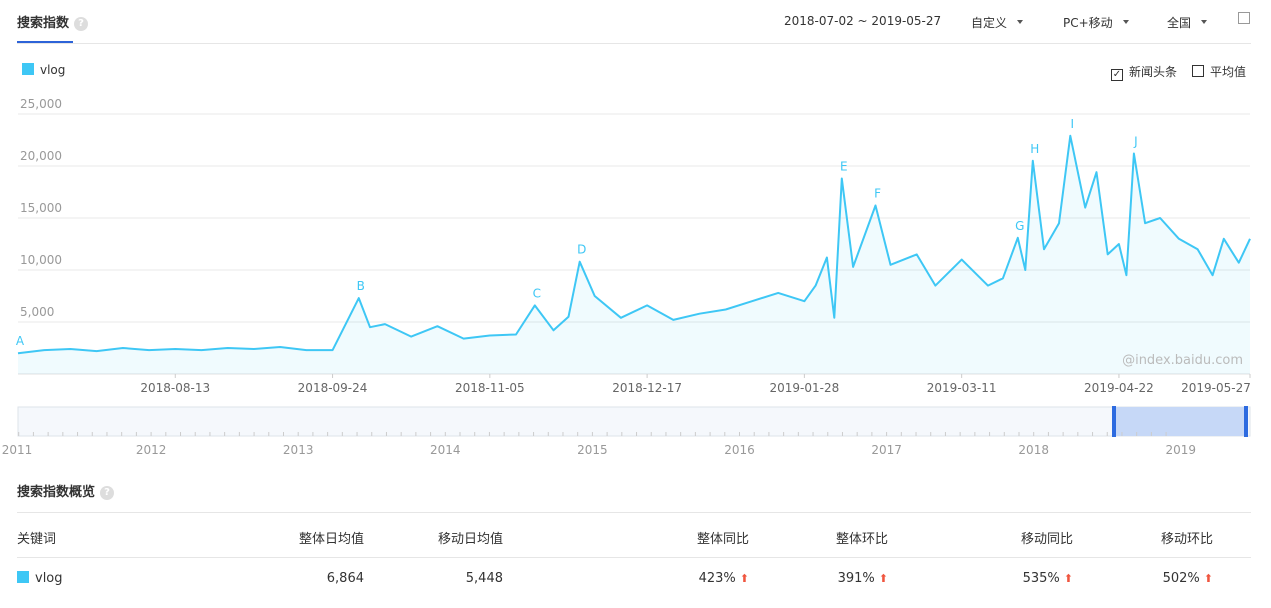  What do you see at coordinates (1072, 124) in the screenshot?
I see `annotation: I` at bounding box center [1072, 124].